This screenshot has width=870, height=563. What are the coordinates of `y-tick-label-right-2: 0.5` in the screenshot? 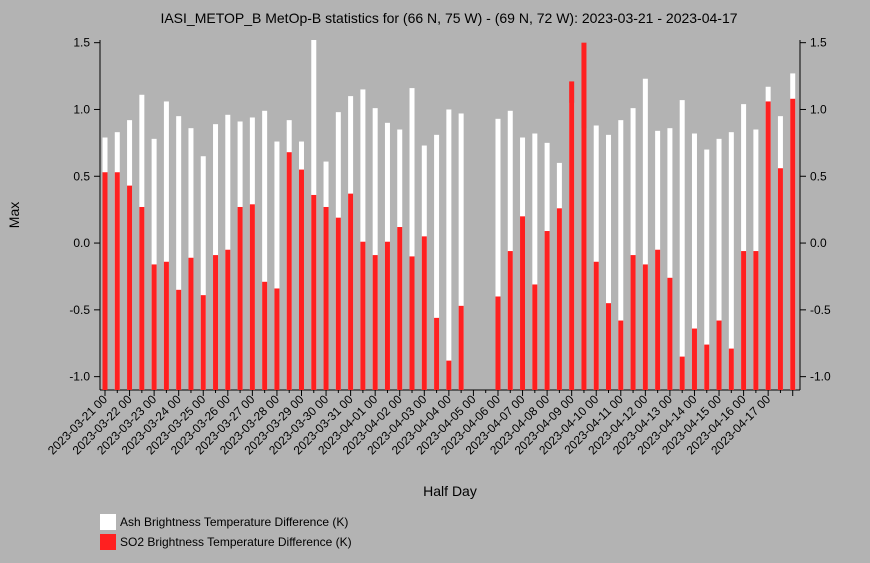 It's located at (818, 176).